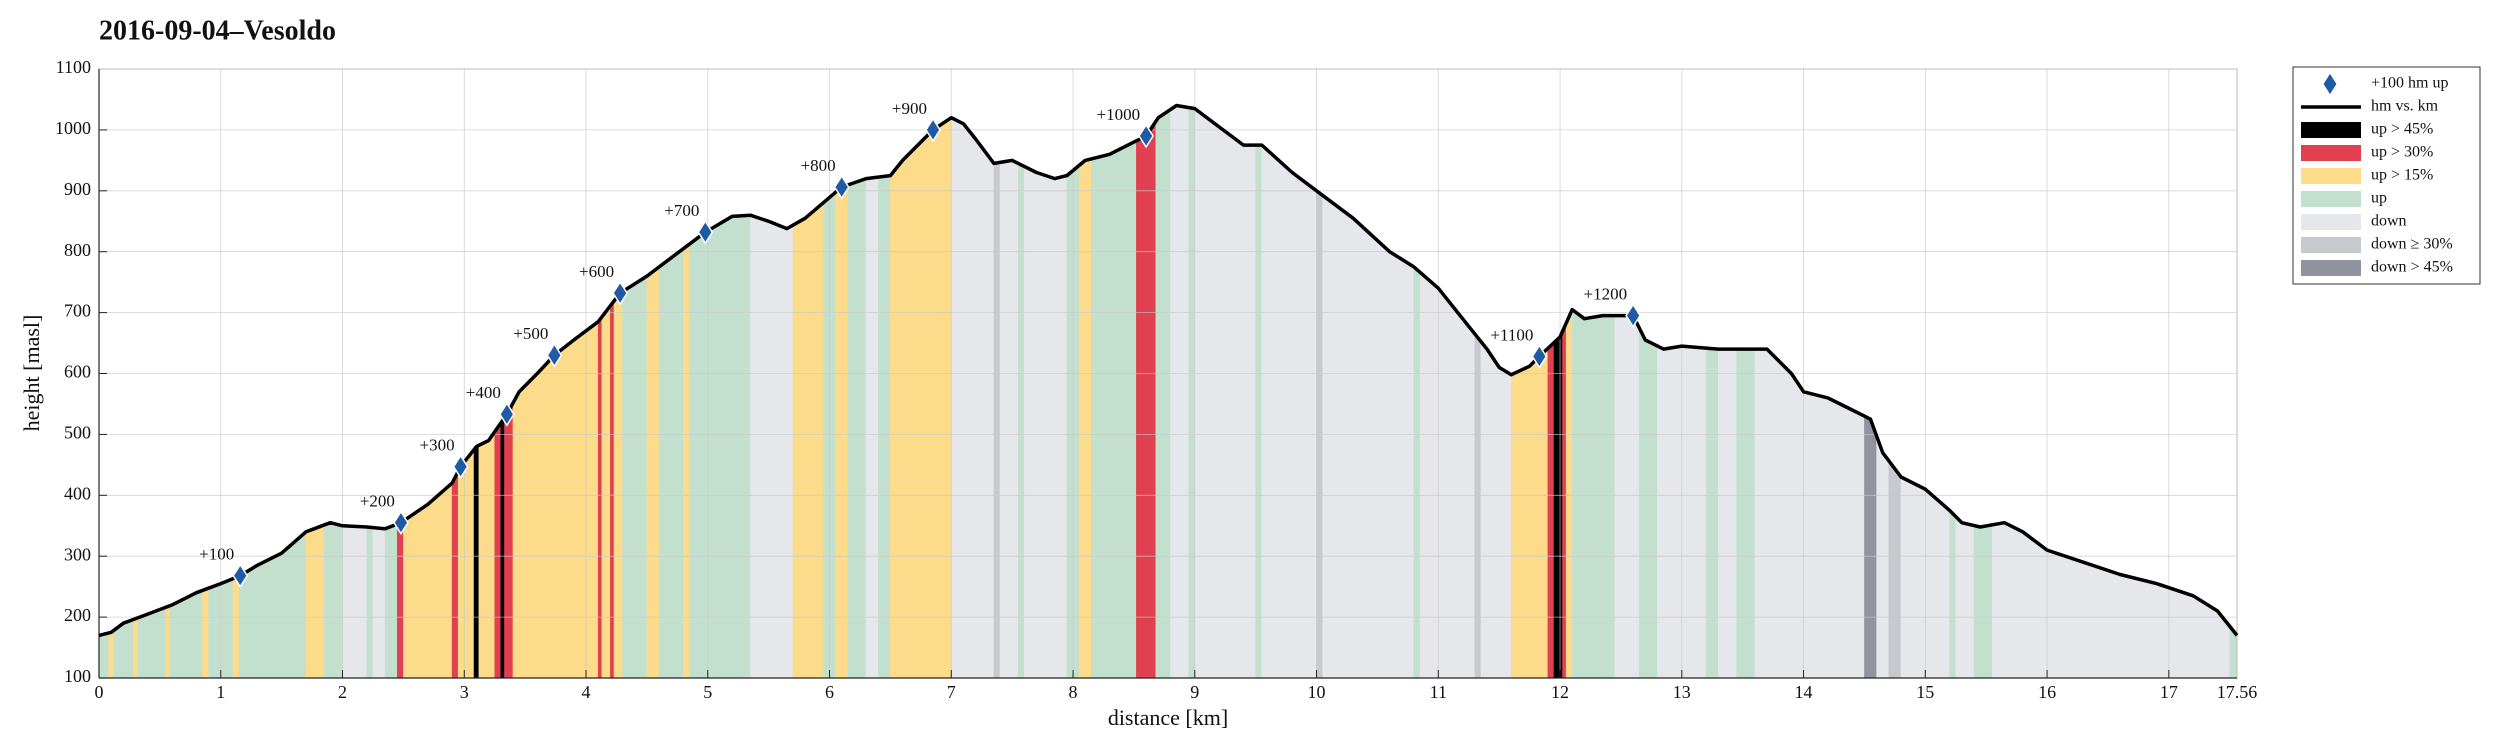  What do you see at coordinates (217, 30) in the screenshot?
I see `chart-title: 2016-09-04–Vesoldo` at bounding box center [217, 30].